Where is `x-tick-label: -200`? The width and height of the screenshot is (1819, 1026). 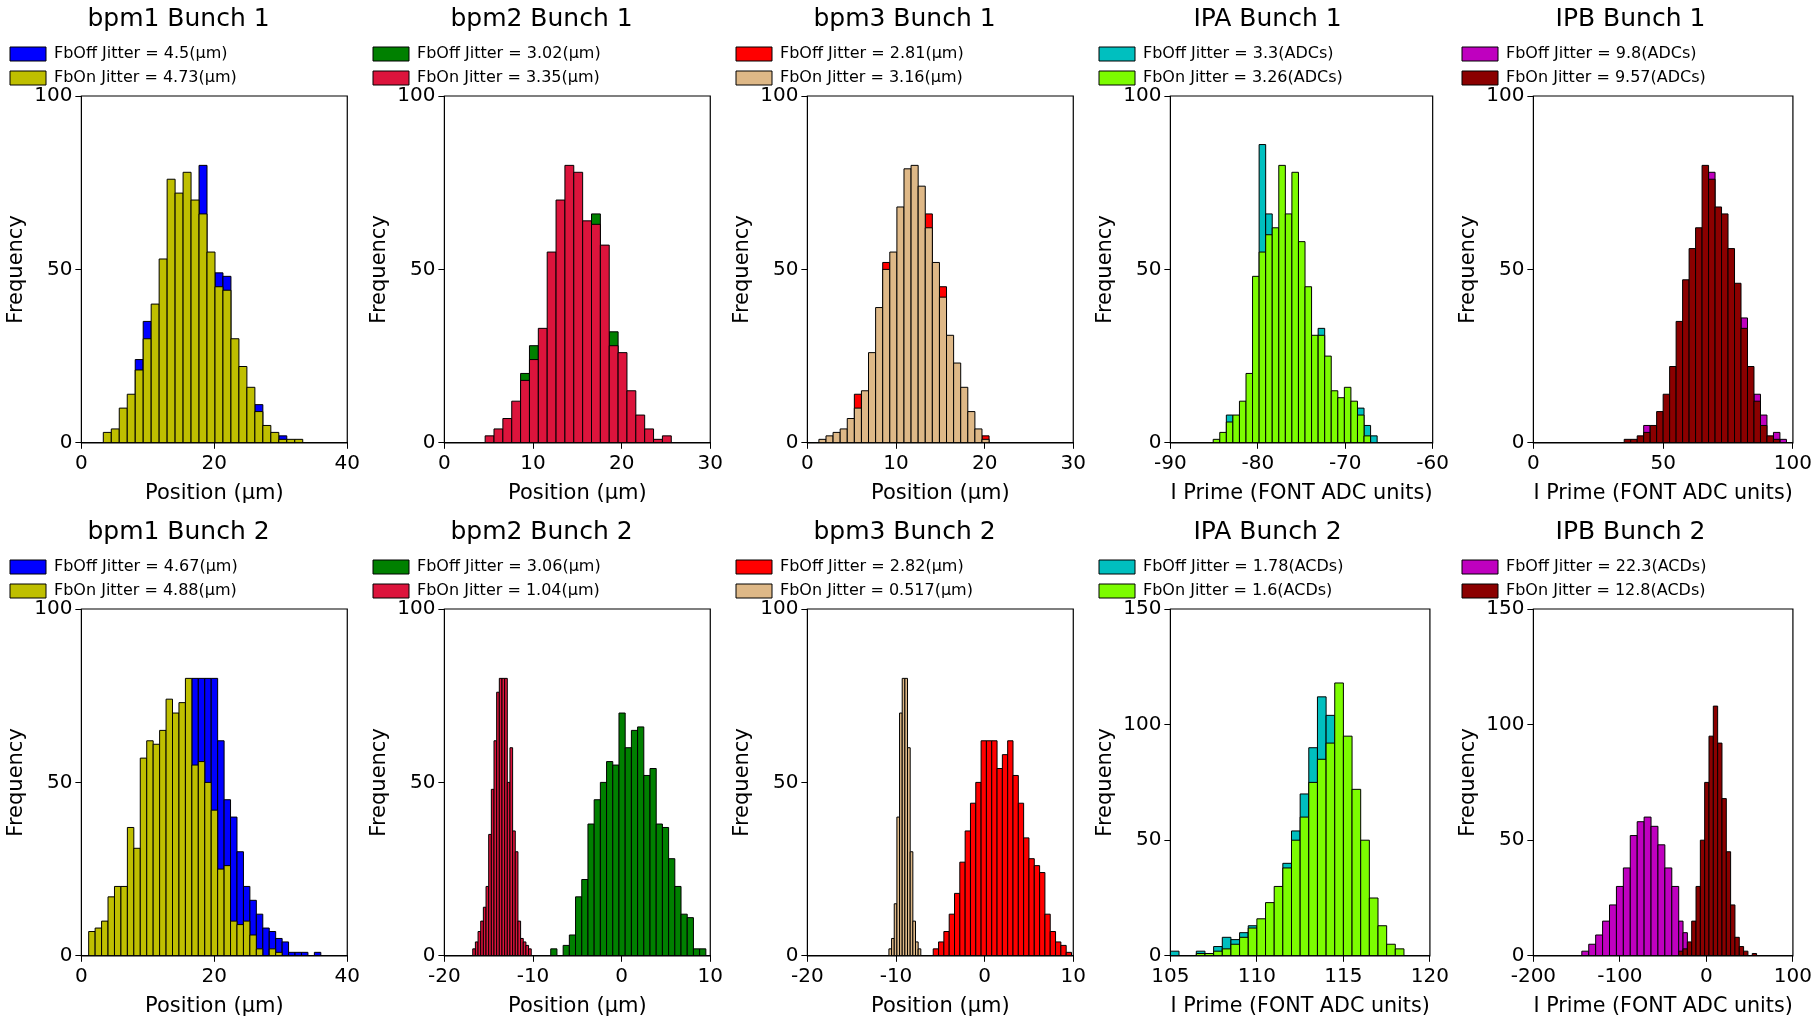 x-tick-label: -200 is located at coordinates (1533, 975).